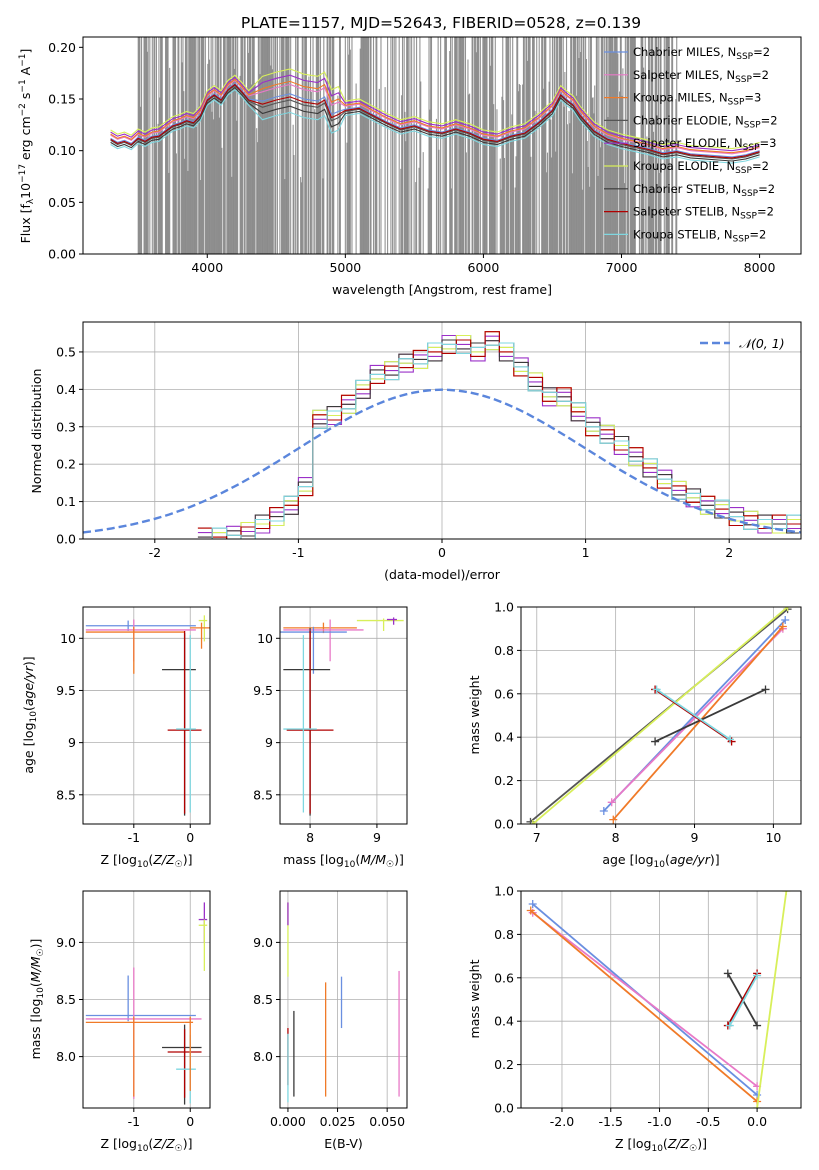 The width and height of the screenshot is (819, 1170). What do you see at coordinates (622, 267) in the screenshot?
I see `x-tick-label: 7000` at bounding box center [622, 267].